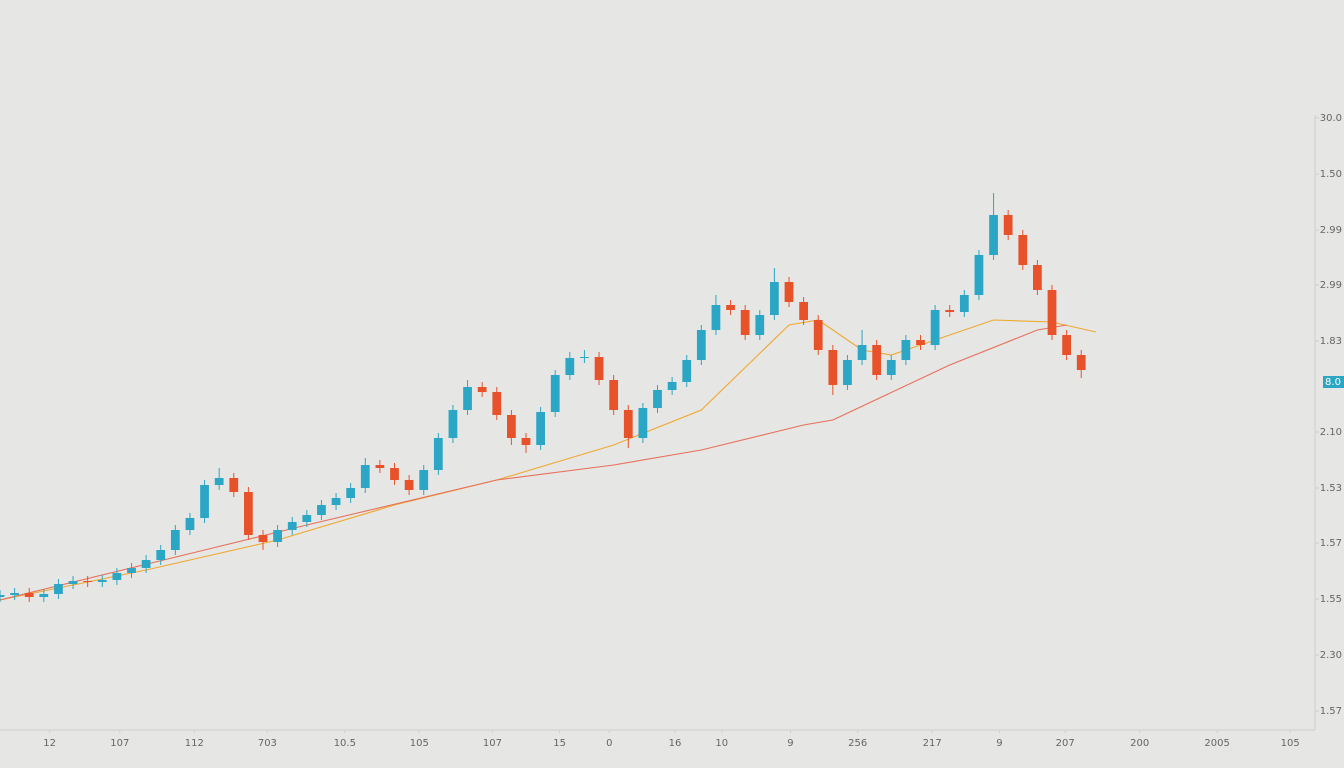 This screenshot has width=1344, height=768. I want to click on y-tick-label: 2.30, so click(1331, 655).